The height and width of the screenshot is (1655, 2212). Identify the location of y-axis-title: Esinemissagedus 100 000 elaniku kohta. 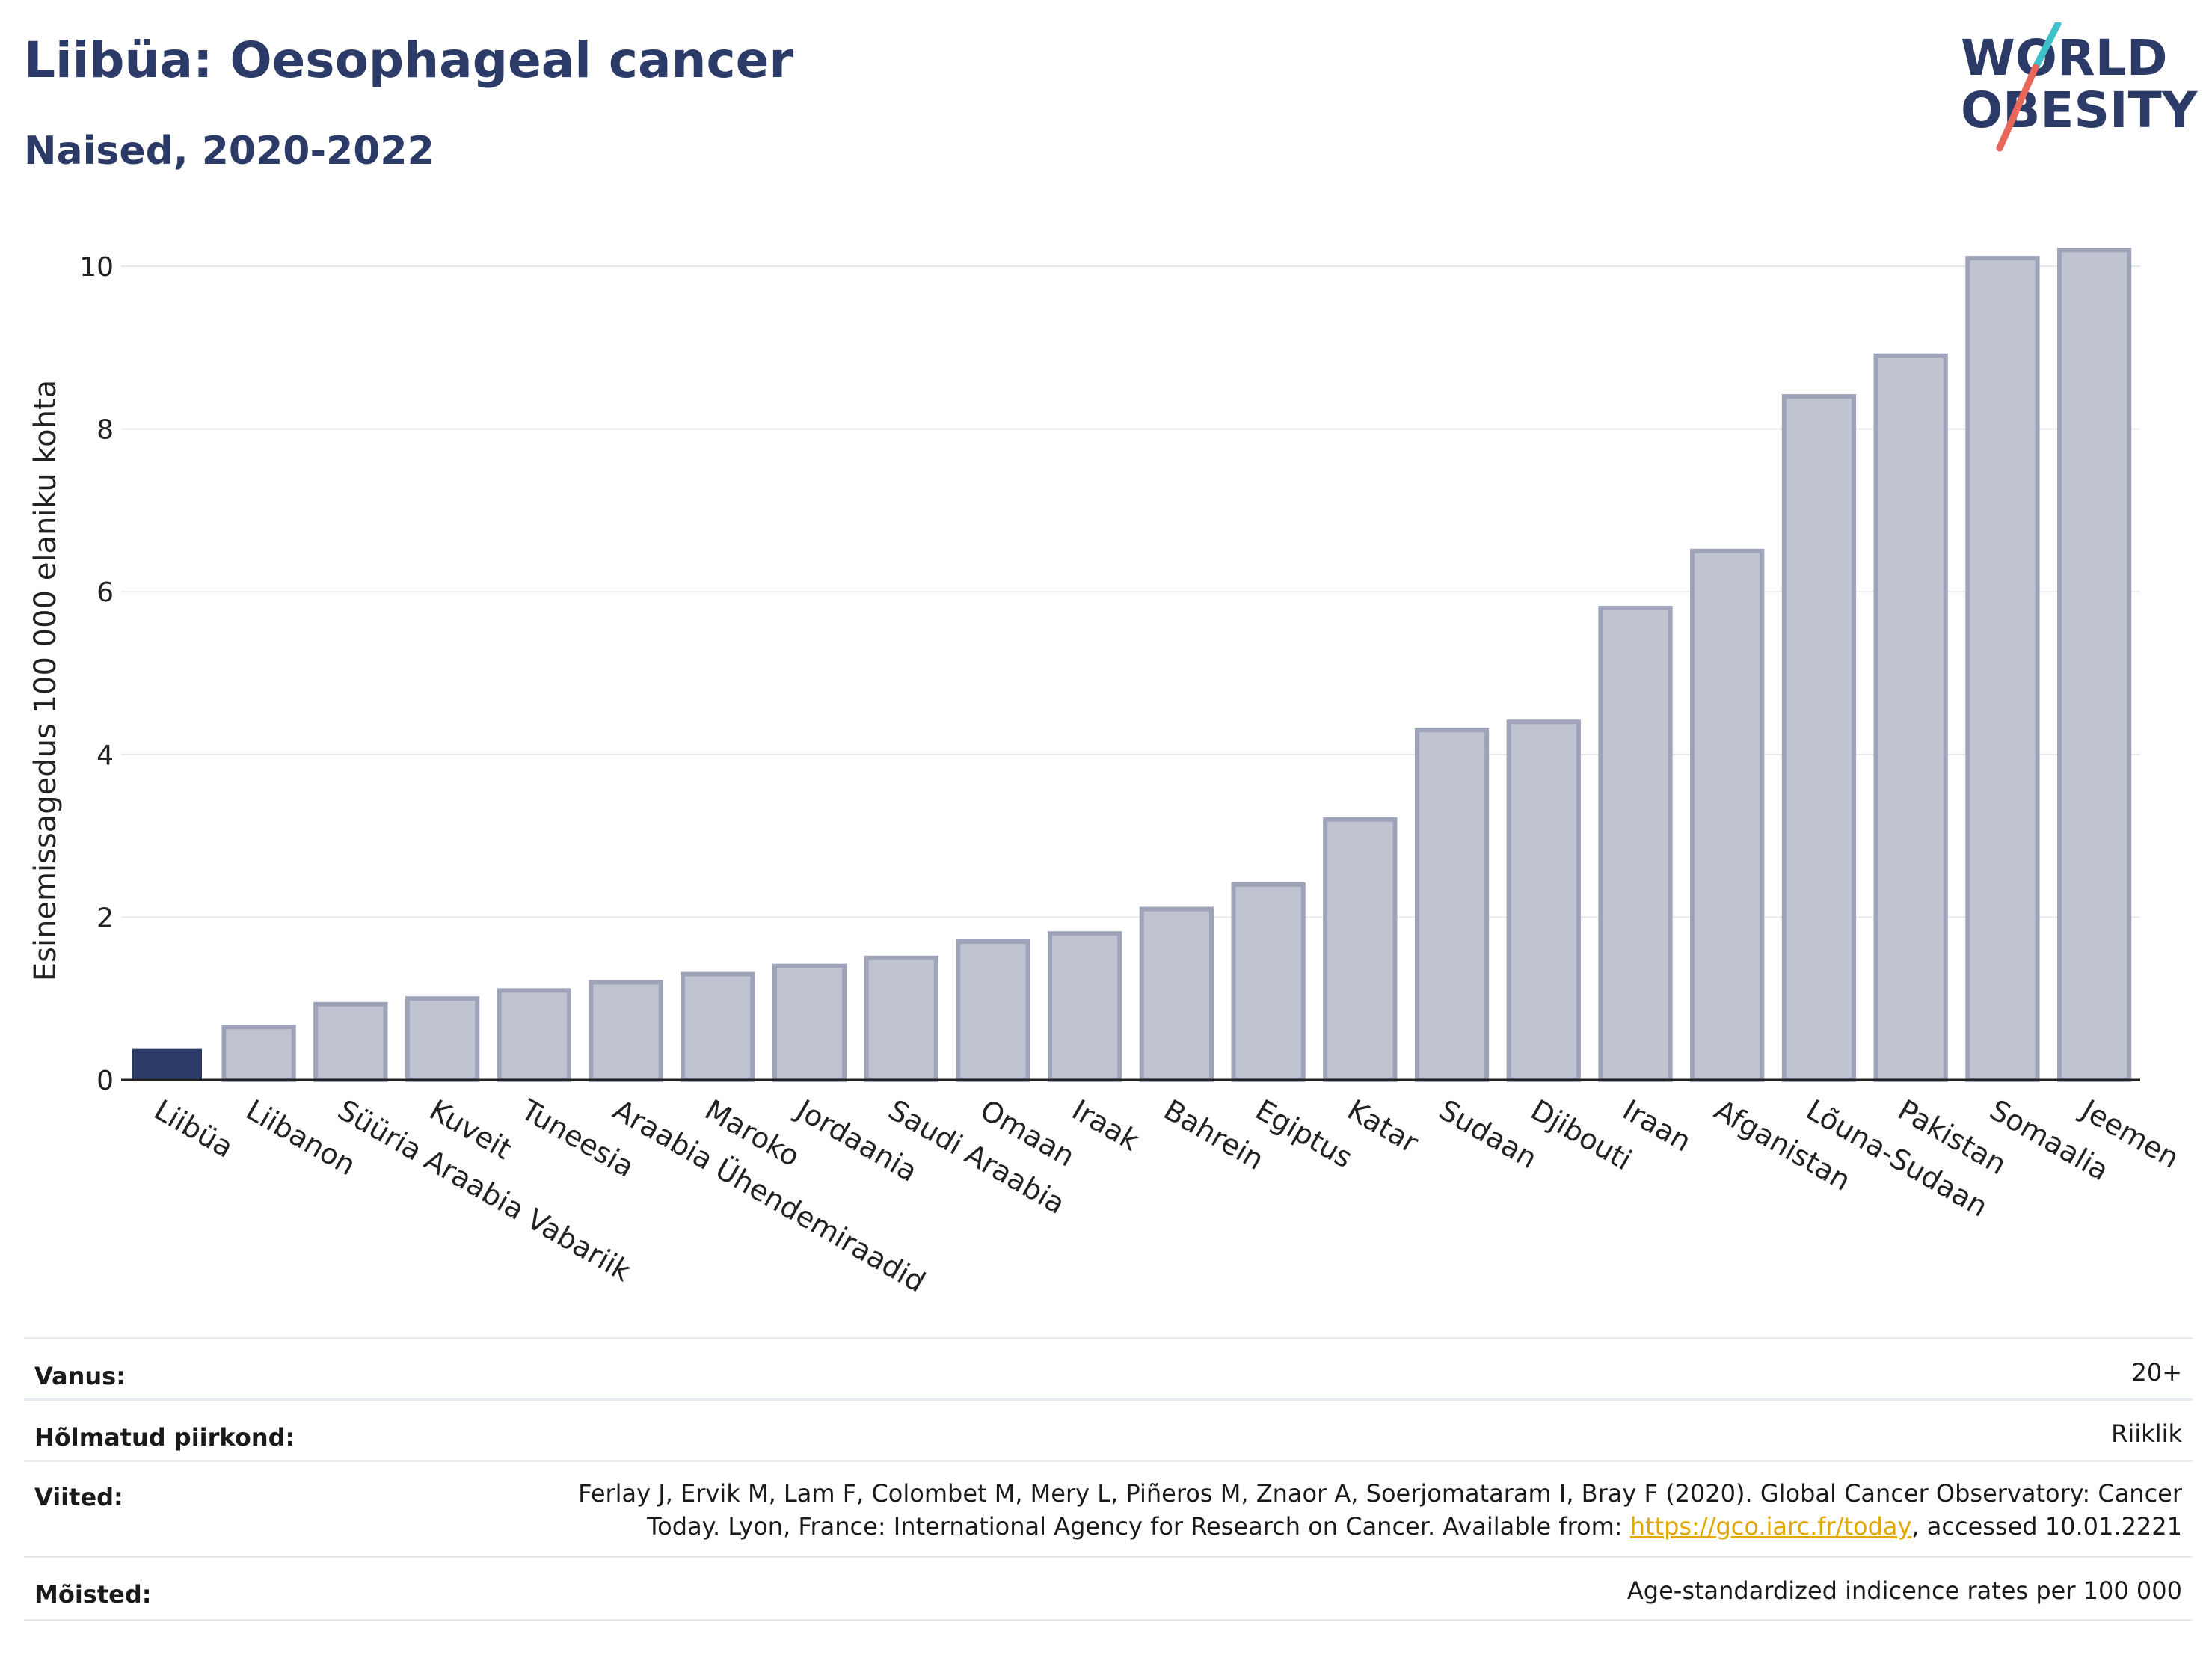
(45, 680).